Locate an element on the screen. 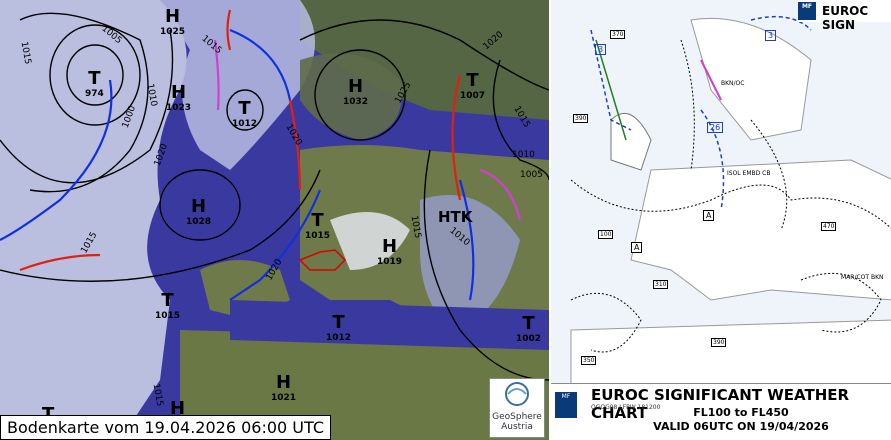  pressure-center-high-1025: H 1025 is located at coordinates (172, 21).